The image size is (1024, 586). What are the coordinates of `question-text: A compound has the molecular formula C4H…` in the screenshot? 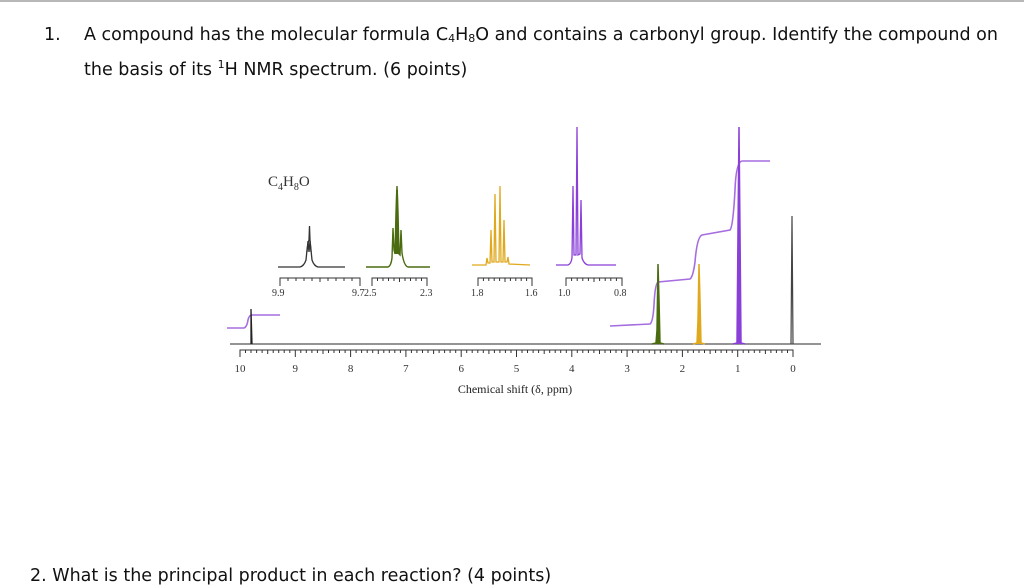 It's located at (541, 52).